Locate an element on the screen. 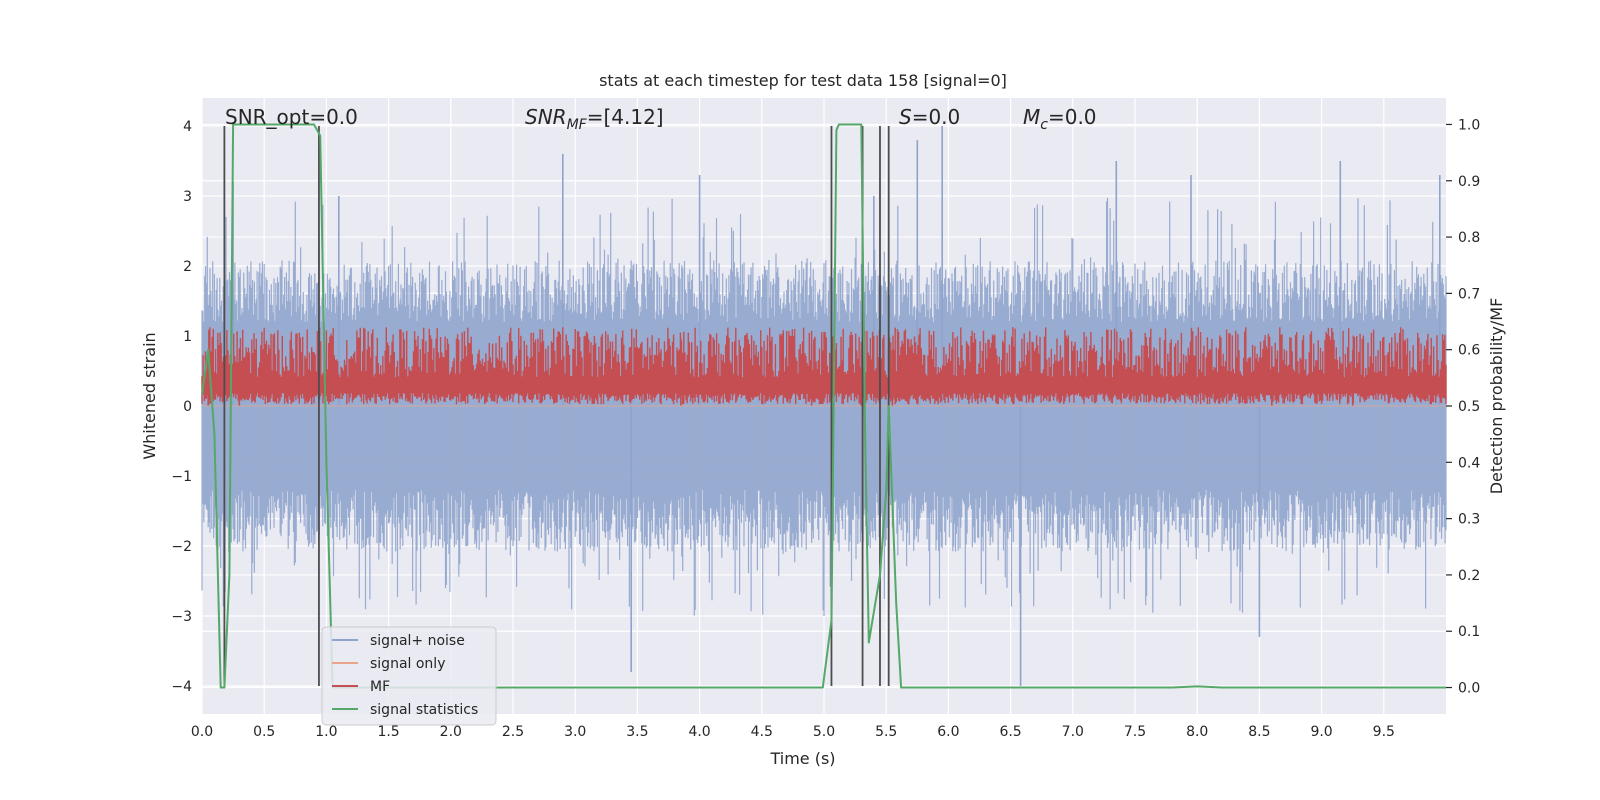 The image size is (1600, 800). y2-tick-label: 0.9 is located at coordinates (1469, 182).